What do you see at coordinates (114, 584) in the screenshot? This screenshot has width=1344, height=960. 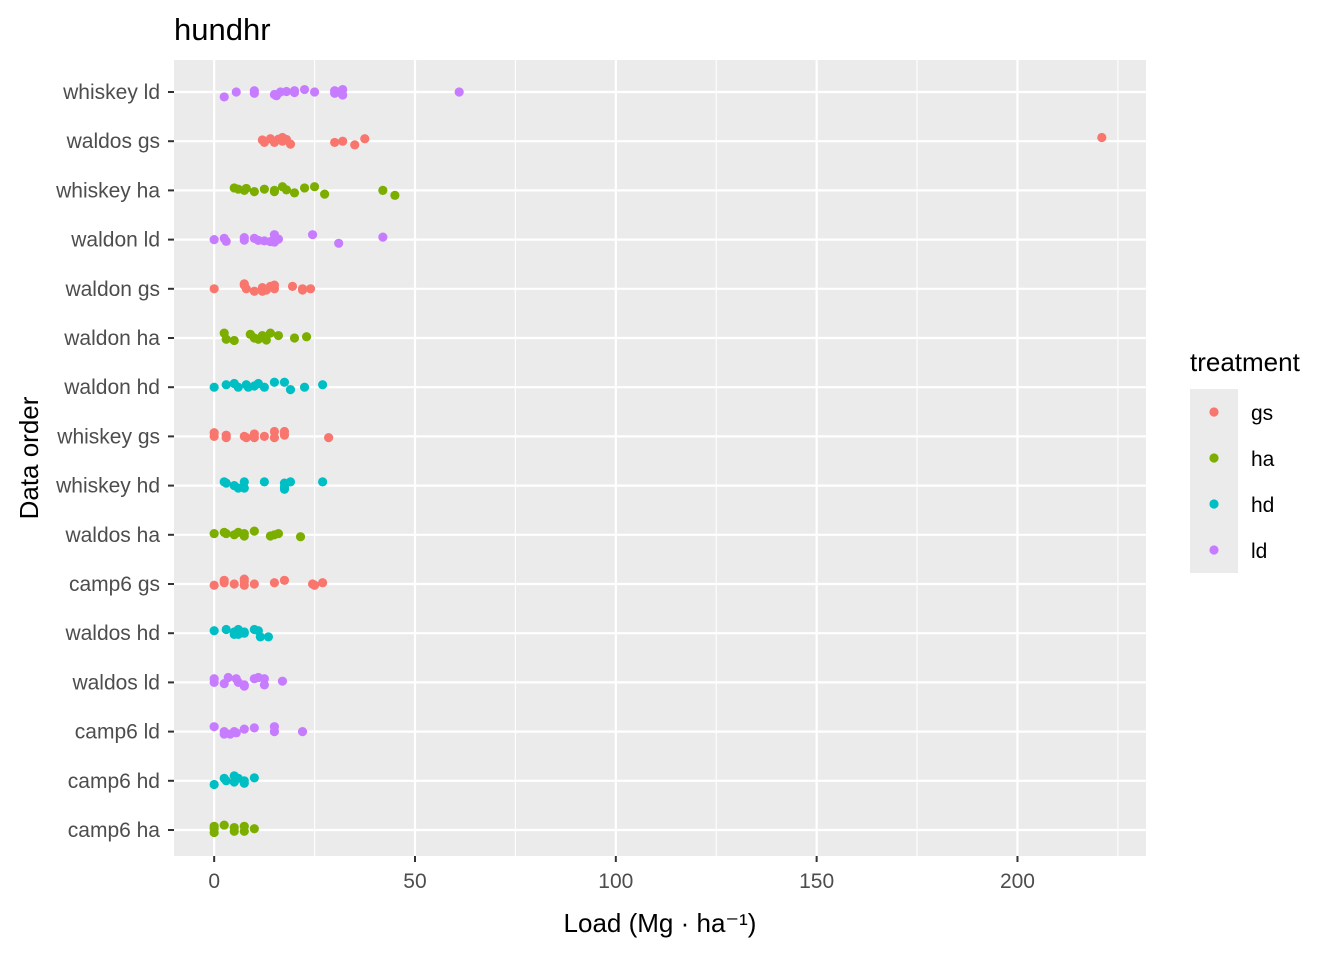 I see `y-tick-label: camp6 gs` at bounding box center [114, 584].